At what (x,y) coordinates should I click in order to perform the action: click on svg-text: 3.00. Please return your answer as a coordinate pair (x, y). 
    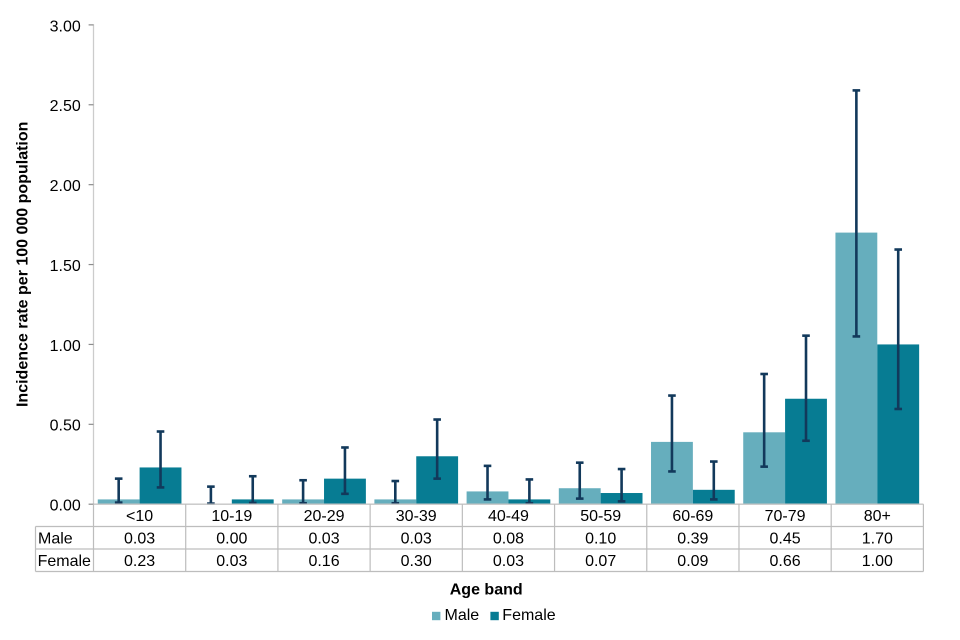
    Looking at the image, I should click on (65, 26).